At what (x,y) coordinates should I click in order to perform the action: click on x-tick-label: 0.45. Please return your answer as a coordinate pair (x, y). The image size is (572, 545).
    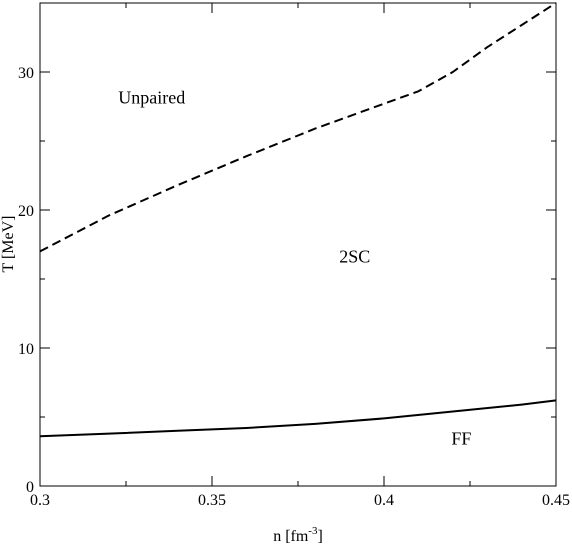
    Looking at the image, I should click on (556, 500).